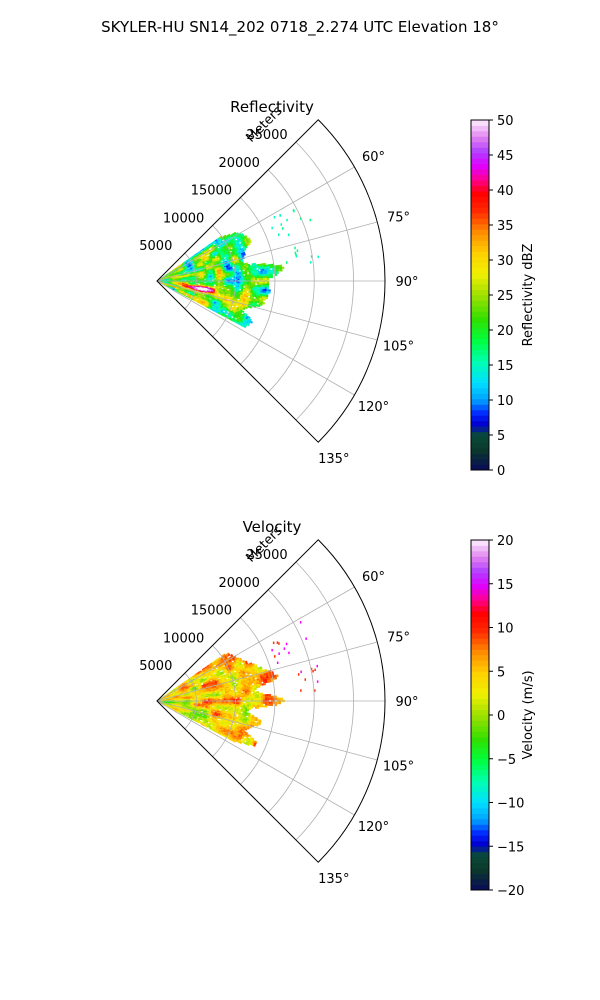 The width and height of the screenshot is (600, 1000). What do you see at coordinates (505, 261) in the screenshot?
I see `colorbar-tick-label: 30` at bounding box center [505, 261].